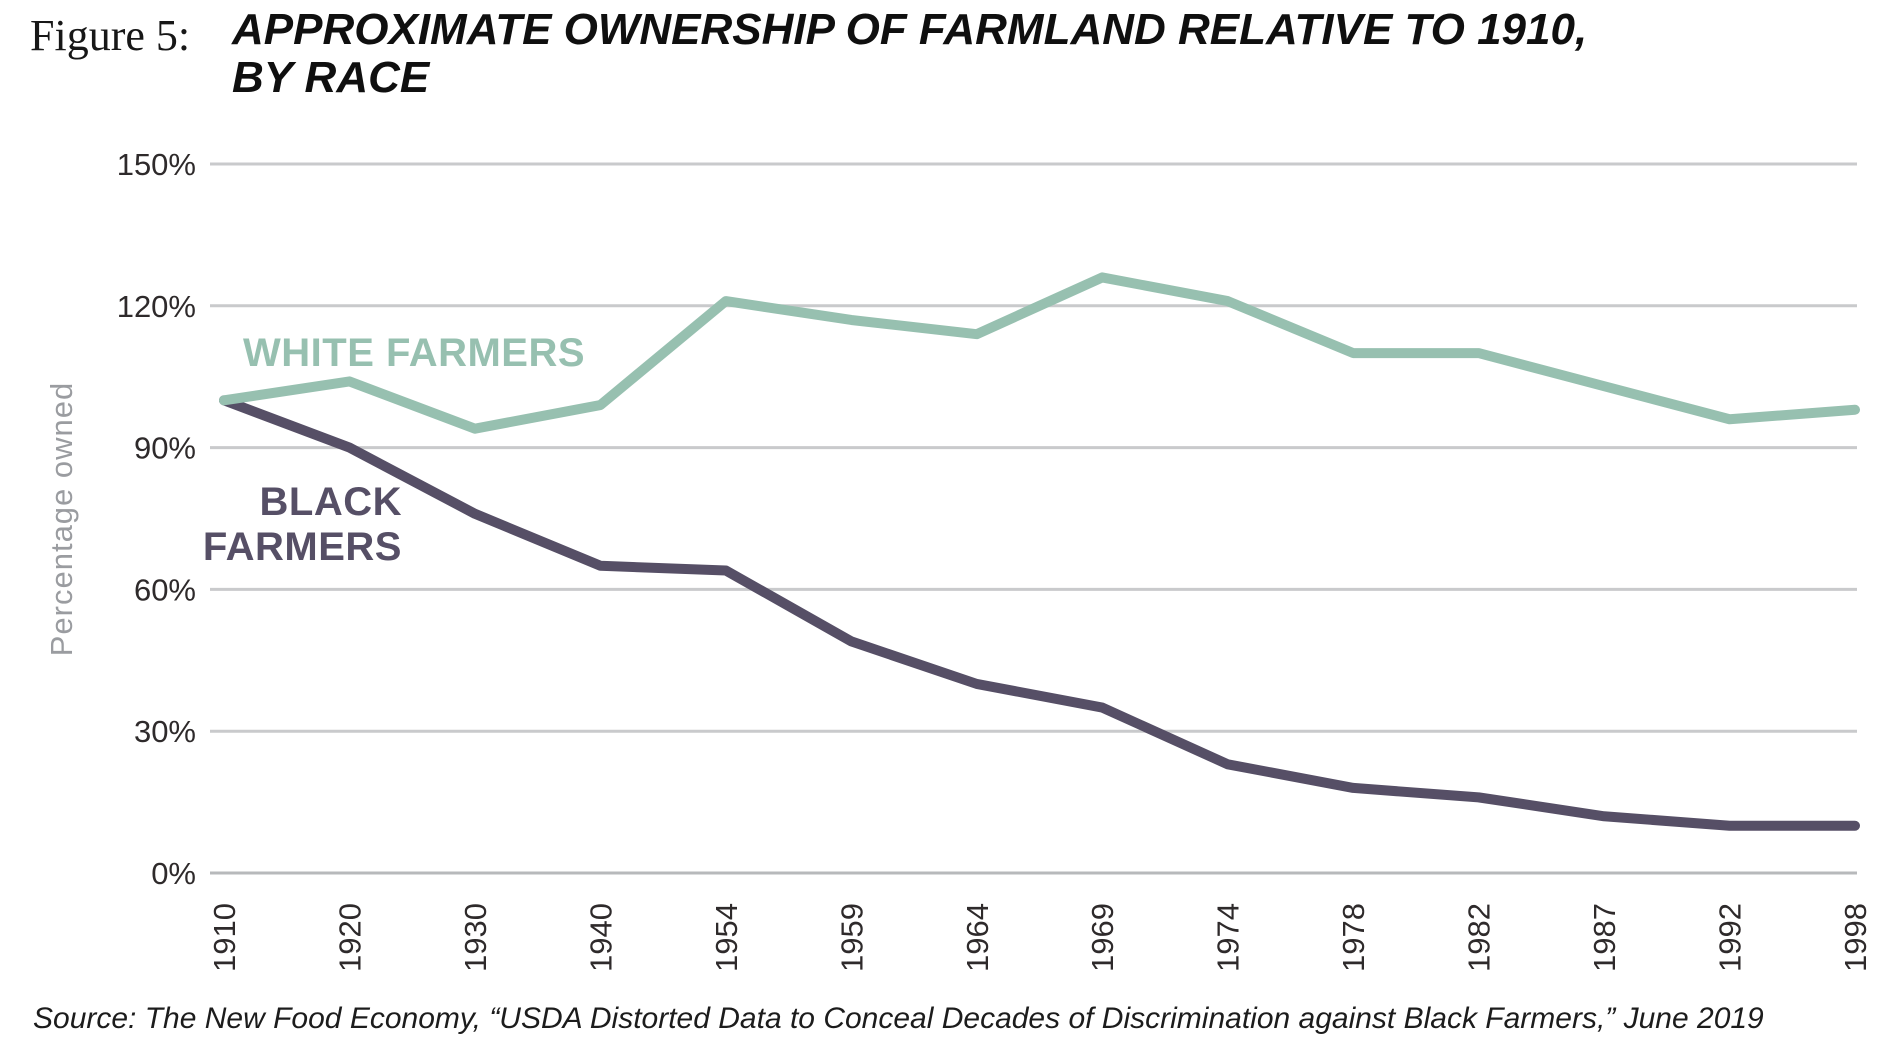  I want to click on black-farmers-series-label-line-1: BLACK, so click(330, 502).